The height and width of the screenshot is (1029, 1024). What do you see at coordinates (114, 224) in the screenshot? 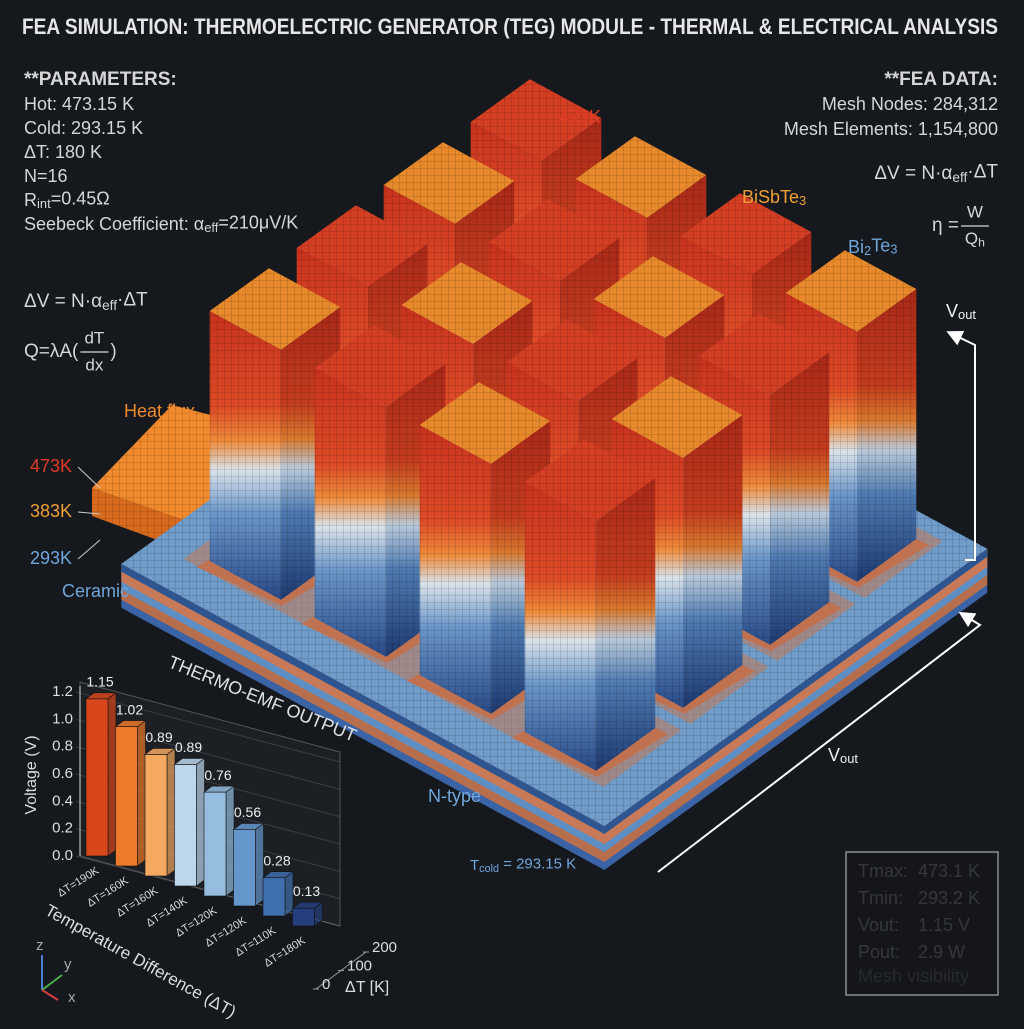
I see `text-segment: Seebeck Coefficient: α` at bounding box center [114, 224].